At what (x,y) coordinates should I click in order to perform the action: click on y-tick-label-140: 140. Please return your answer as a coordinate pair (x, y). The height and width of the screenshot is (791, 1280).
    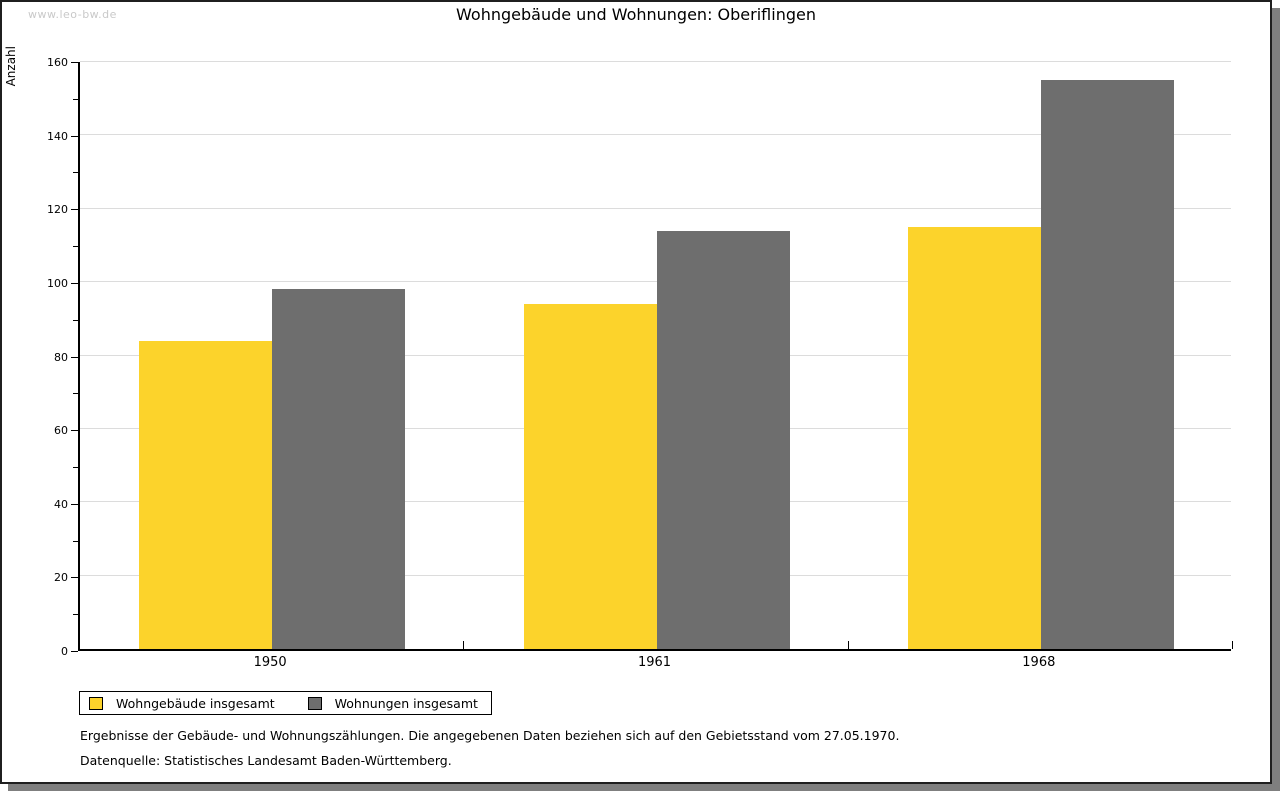
    Looking at the image, I should click on (57, 136).